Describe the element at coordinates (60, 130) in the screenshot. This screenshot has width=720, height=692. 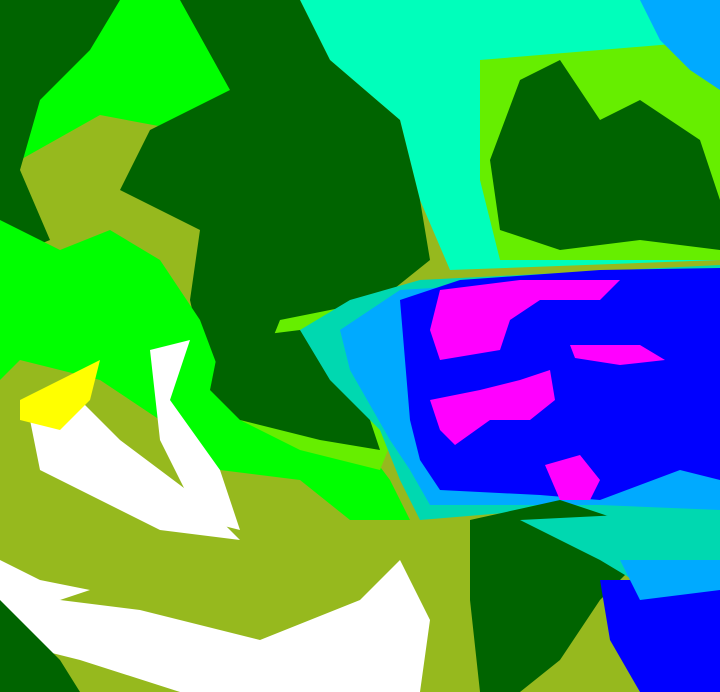
I see `region-dark-green-nw` at that location.